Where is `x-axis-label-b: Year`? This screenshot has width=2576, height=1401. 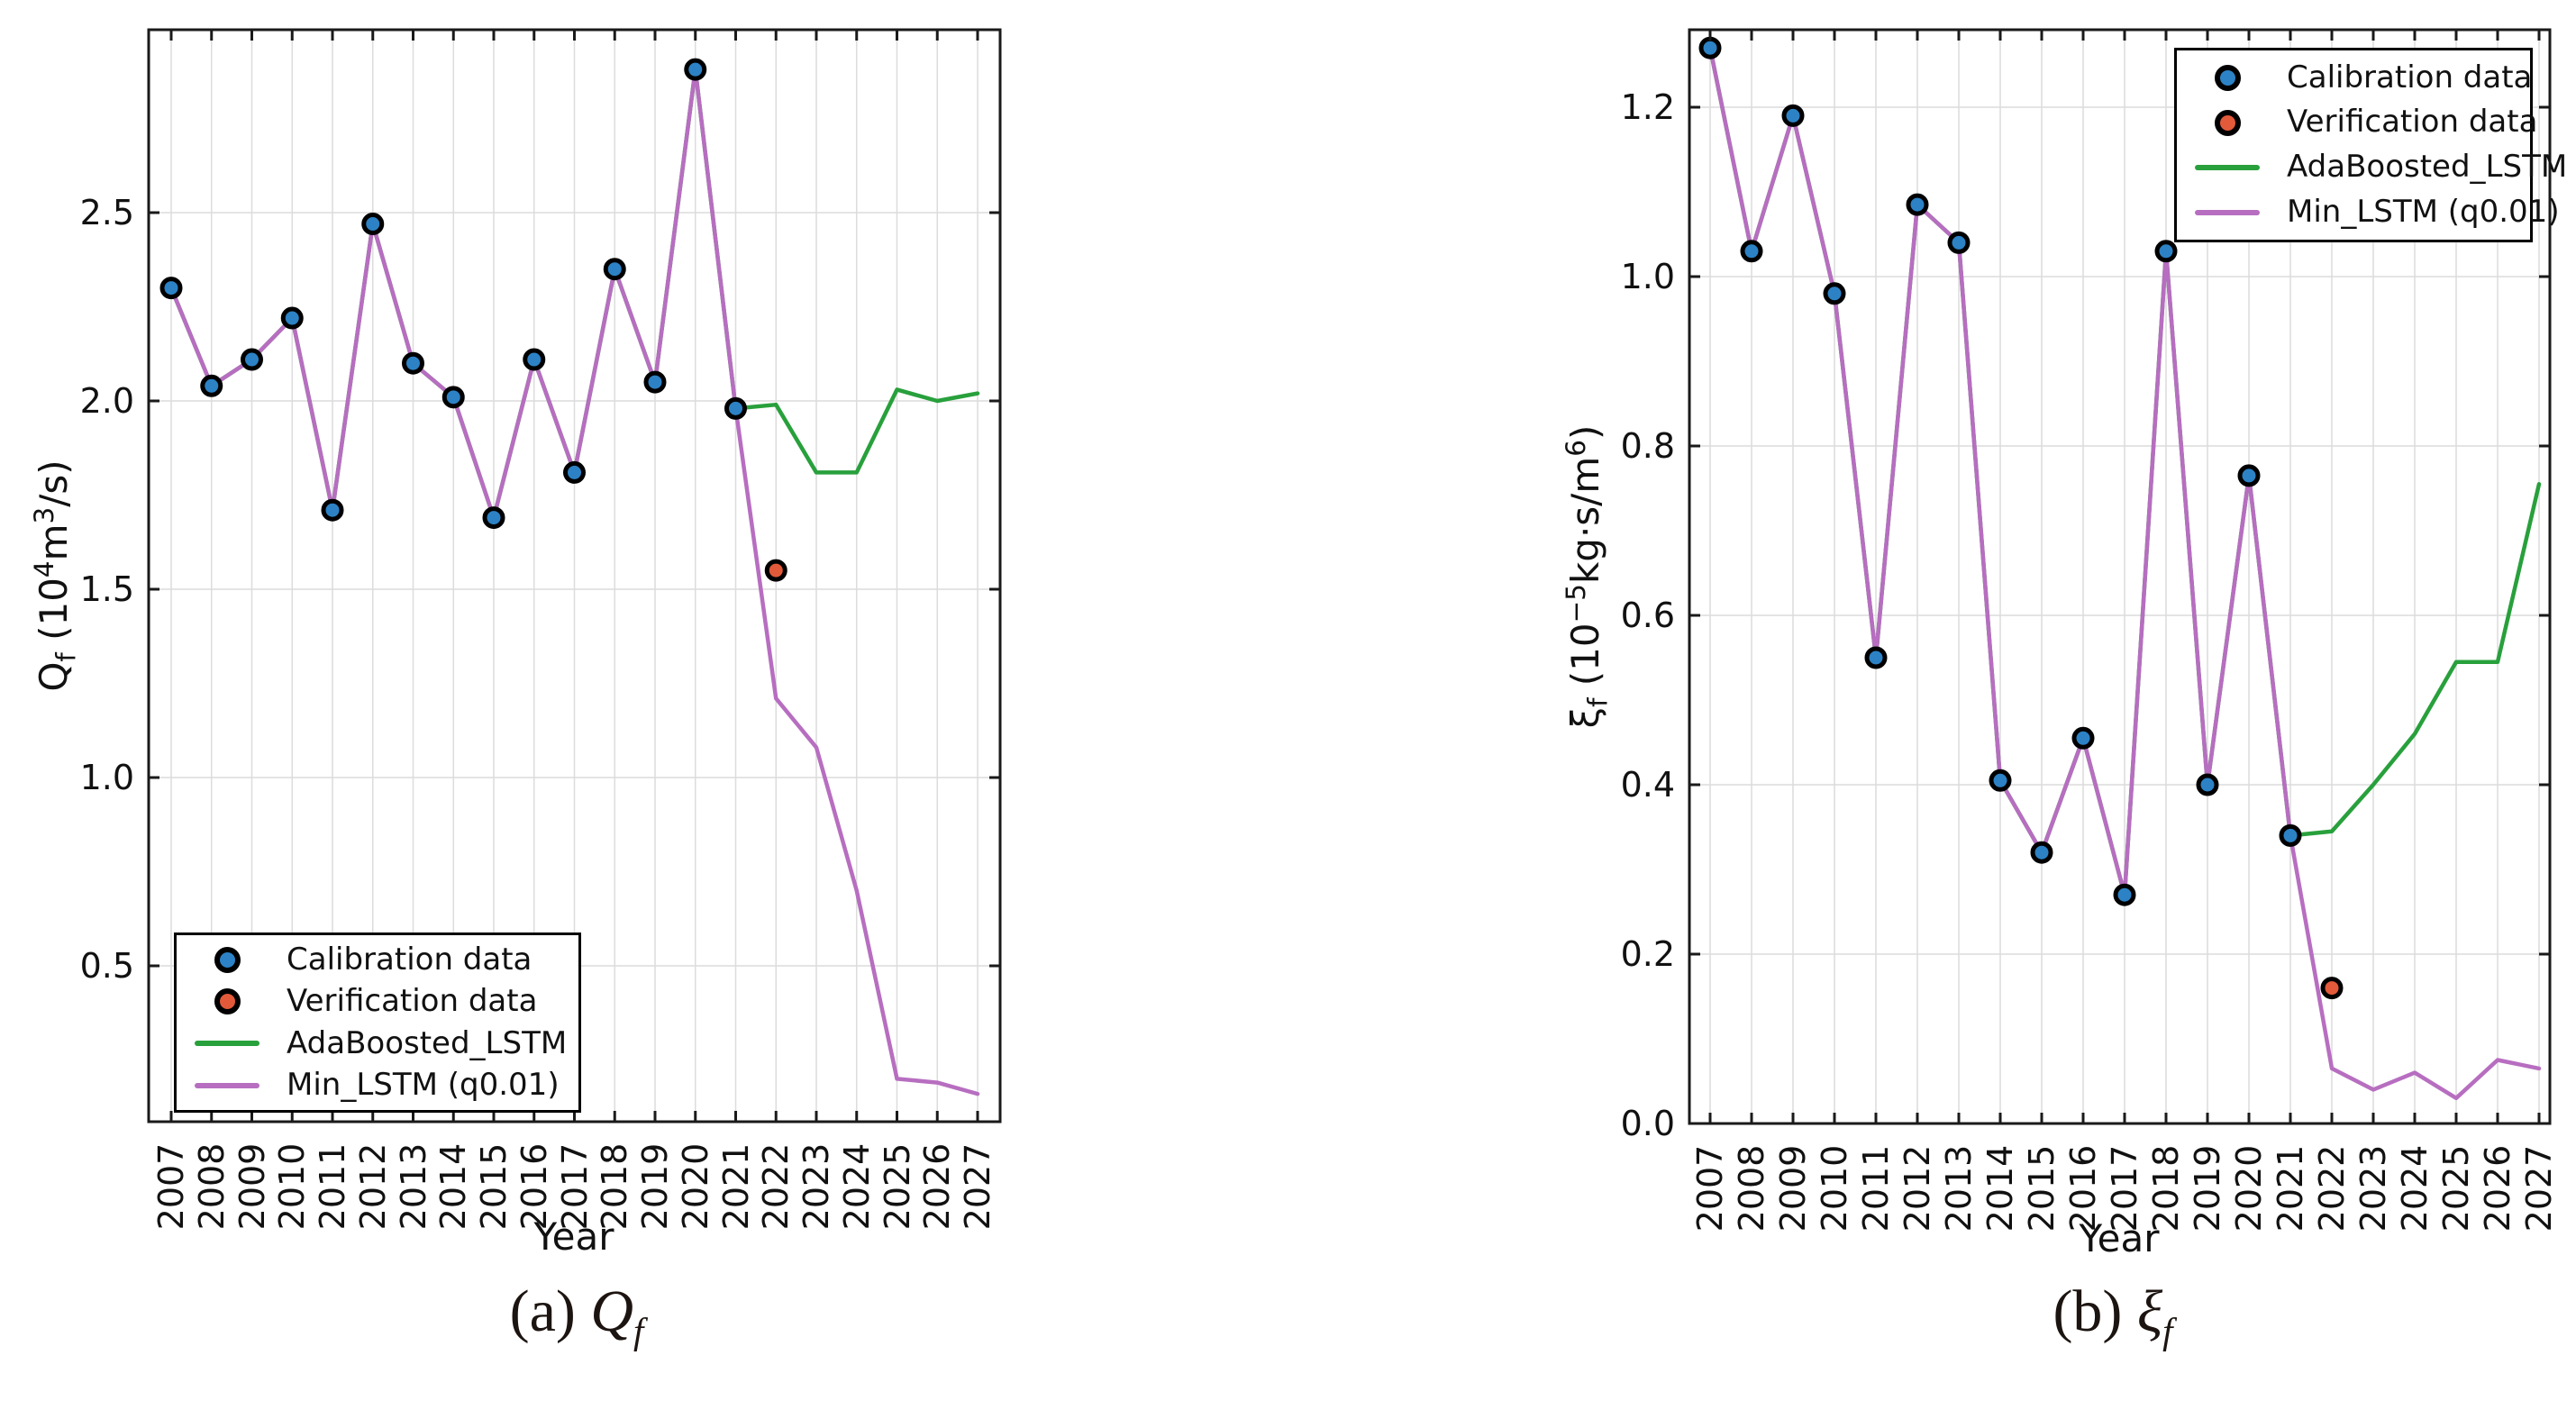 x-axis-label-b: Year is located at coordinates (2119, 1238).